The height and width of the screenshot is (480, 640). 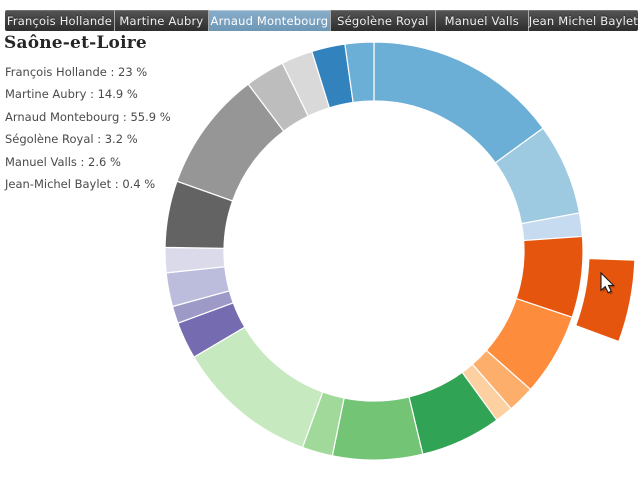 What do you see at coordinates (71, 94) in the screenshot?
I see `legend-item-martine-aubry: Martine Aubry : 14.9 %` at bounding box center [71, 94].